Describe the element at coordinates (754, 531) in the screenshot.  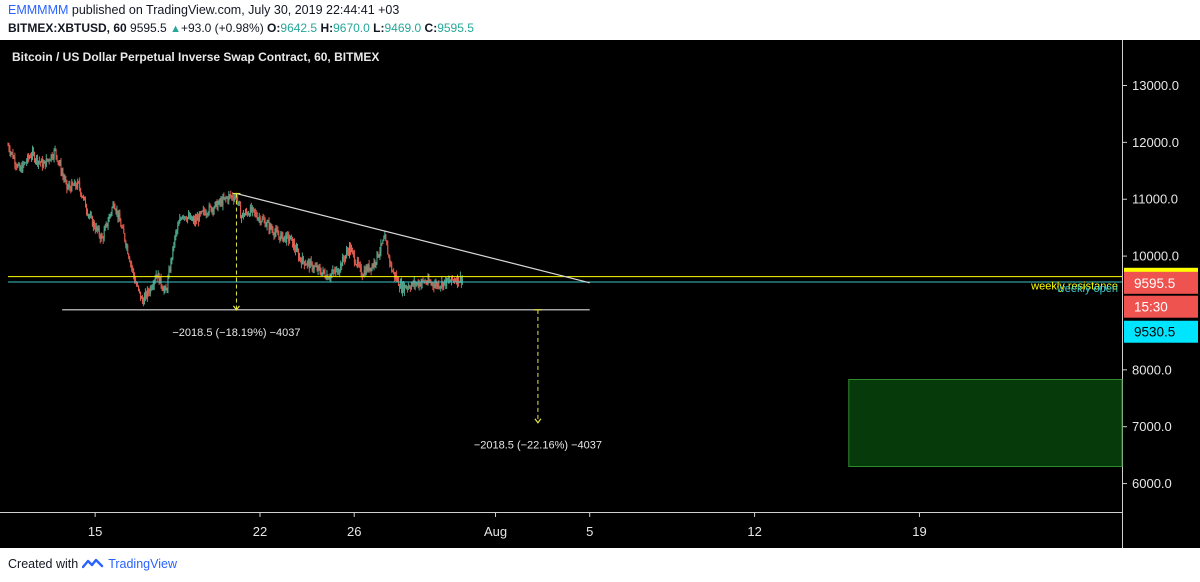
I see `x-tick-label: 12` at that location.